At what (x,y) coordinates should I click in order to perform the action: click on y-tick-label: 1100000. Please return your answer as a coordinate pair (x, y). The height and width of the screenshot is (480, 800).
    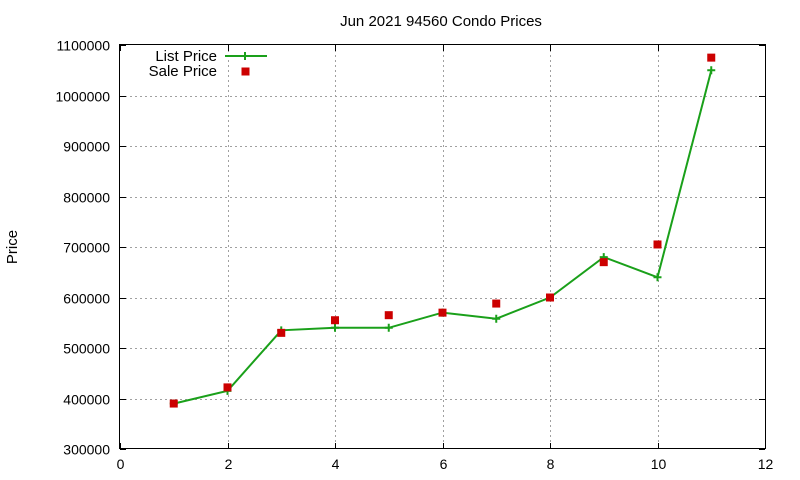
    Looking at the image, I should click on (84, 46).